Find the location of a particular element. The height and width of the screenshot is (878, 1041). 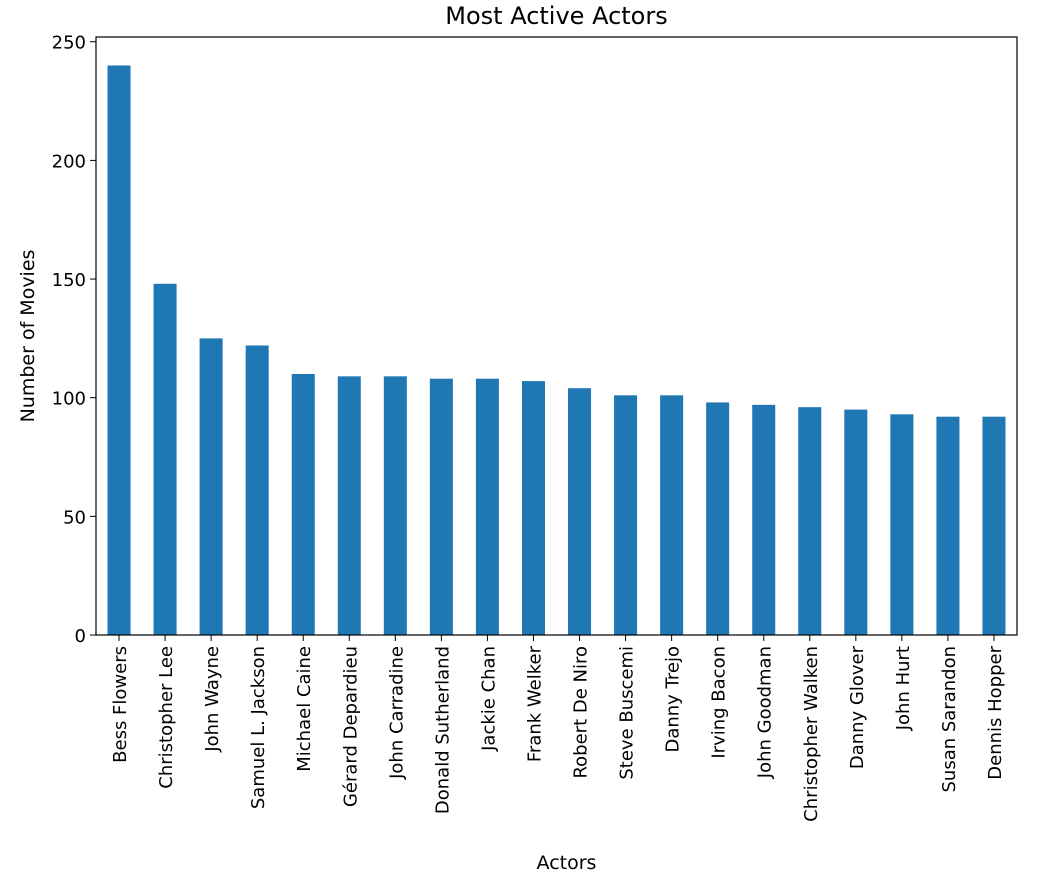

x-axis-label: Actors is located at coordinates (567, 863).